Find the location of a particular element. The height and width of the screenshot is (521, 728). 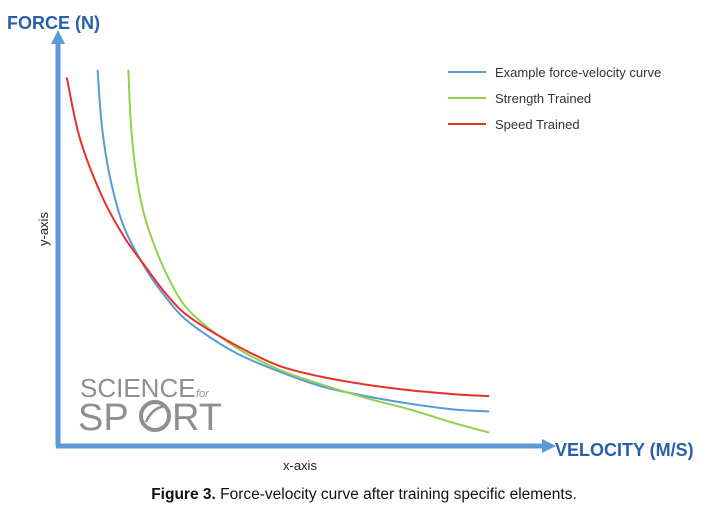

logo-text-rt: RT is located at coordinates (197, 418).